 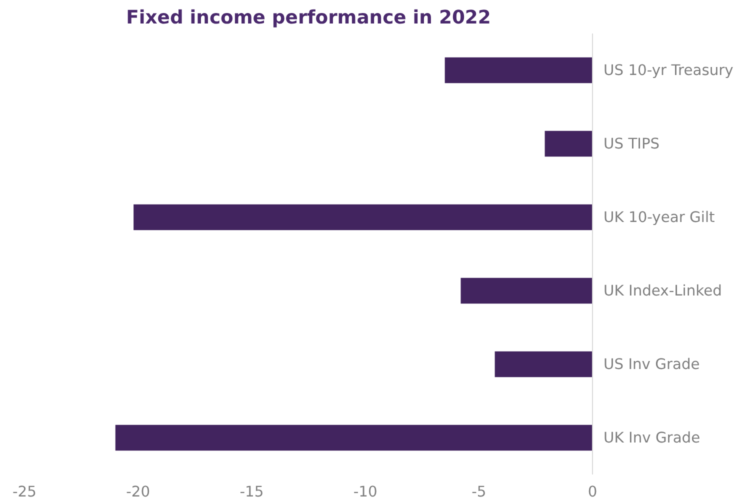 I want to click on x-tick-label: -5, so click(x=479, y=491).